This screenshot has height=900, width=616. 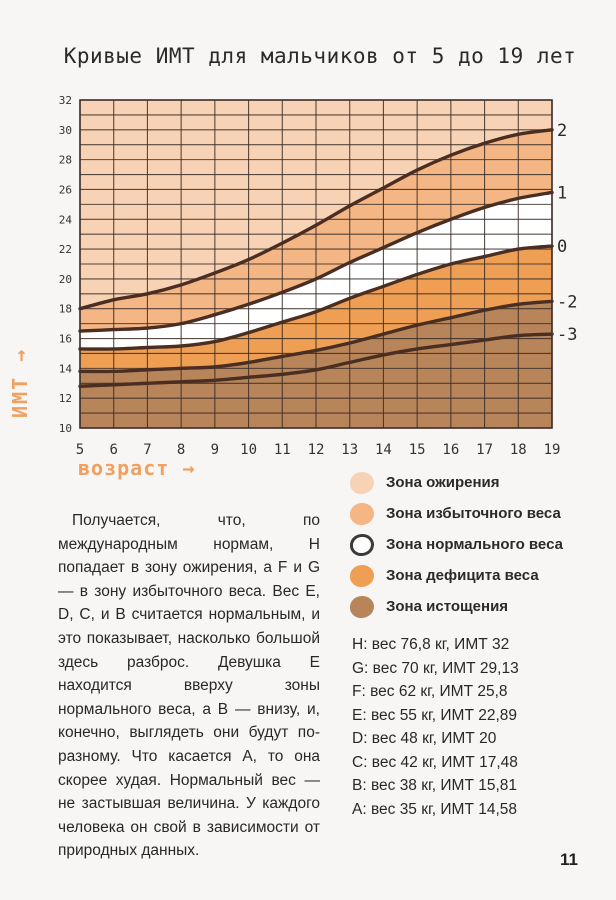 What do you see at coordinates (567, 302) in the screenshot?
I see `curve-label: -2` at bounding box center [567, 302].